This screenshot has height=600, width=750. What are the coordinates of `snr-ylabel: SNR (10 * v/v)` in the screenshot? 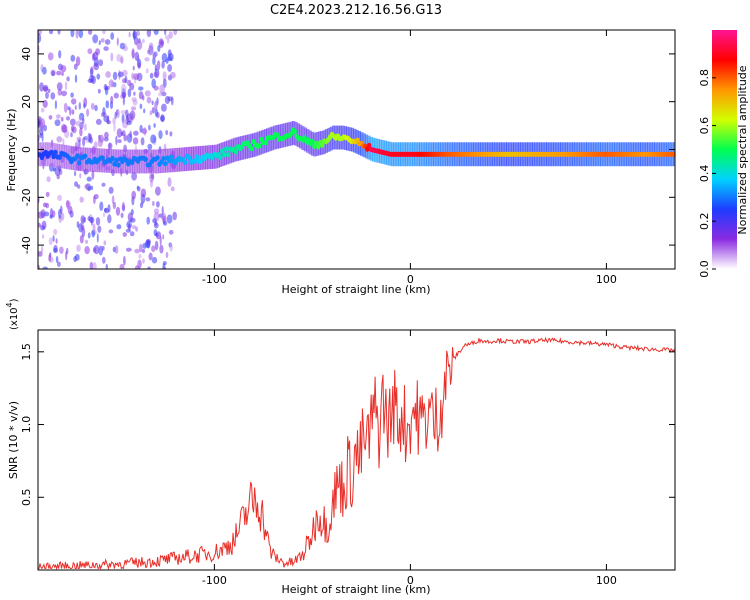 It's located at (13, 440).